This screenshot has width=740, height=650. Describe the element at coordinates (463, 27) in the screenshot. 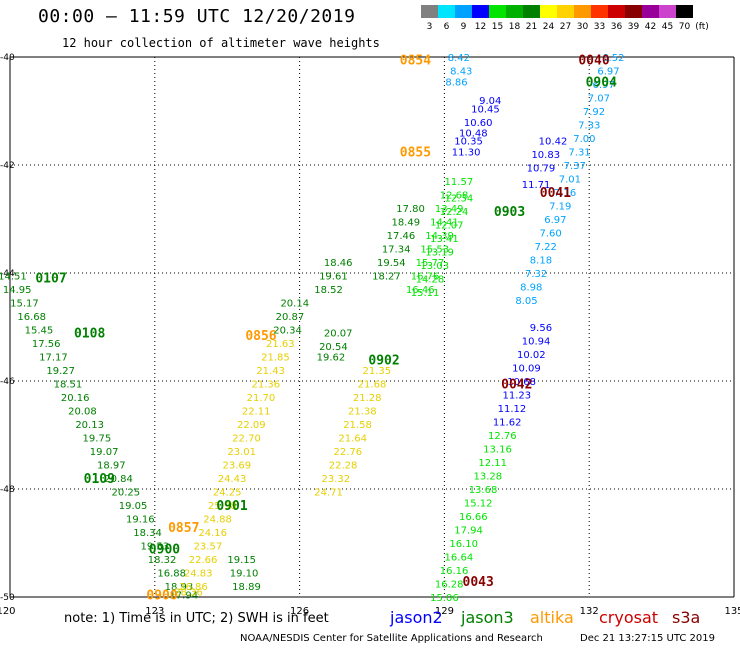

I see `color-bin-label: 9` at that location.